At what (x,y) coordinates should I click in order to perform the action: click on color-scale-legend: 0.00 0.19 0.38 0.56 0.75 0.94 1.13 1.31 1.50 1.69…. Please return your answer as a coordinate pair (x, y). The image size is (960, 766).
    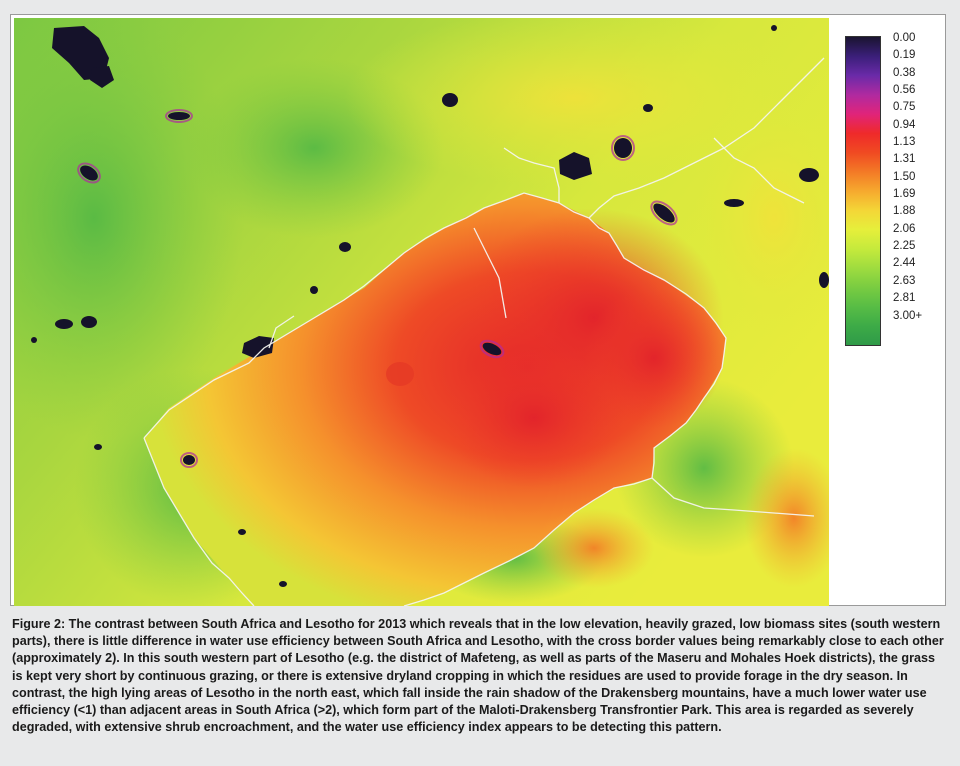
    Looking at the image, I should click on (895, 189).